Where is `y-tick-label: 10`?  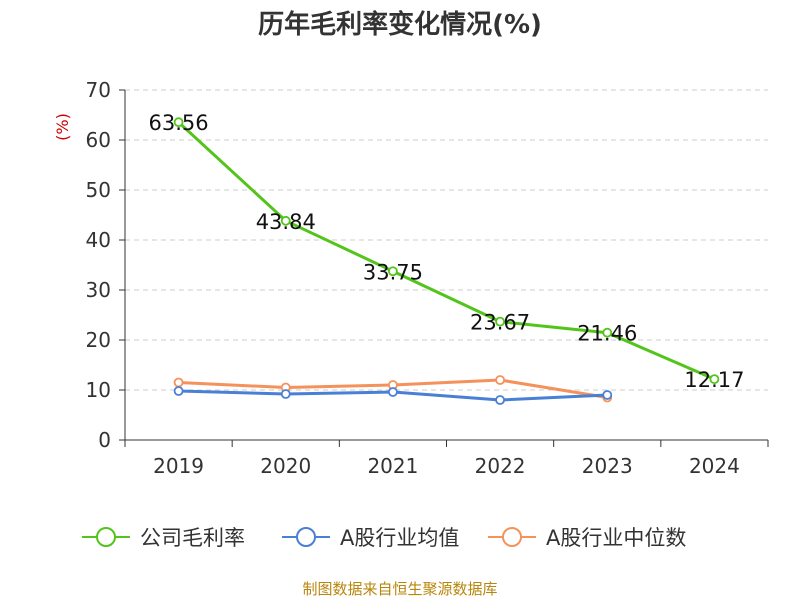
y-tick-label: 10 is located at coordinates (98, 390).